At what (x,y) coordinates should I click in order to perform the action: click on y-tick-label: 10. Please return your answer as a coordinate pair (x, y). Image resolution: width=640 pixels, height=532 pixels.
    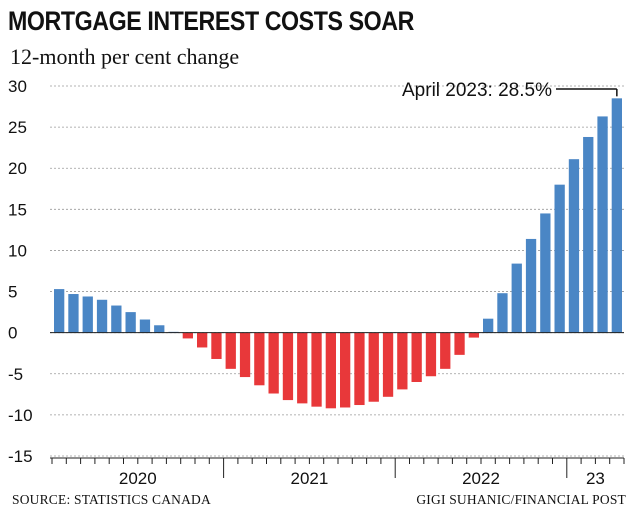
    Looking at the image, I should click on (17, 250).